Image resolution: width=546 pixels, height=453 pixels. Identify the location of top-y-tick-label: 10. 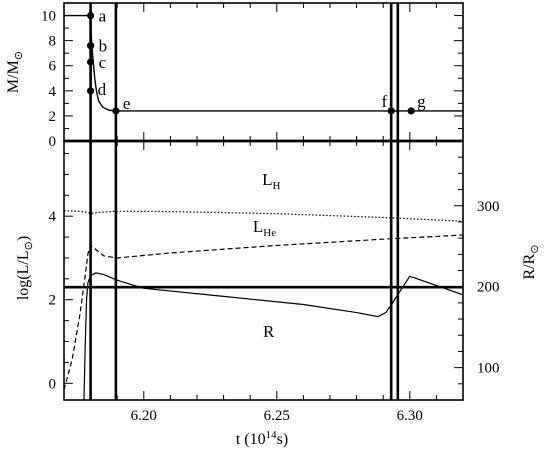
(48, 17).